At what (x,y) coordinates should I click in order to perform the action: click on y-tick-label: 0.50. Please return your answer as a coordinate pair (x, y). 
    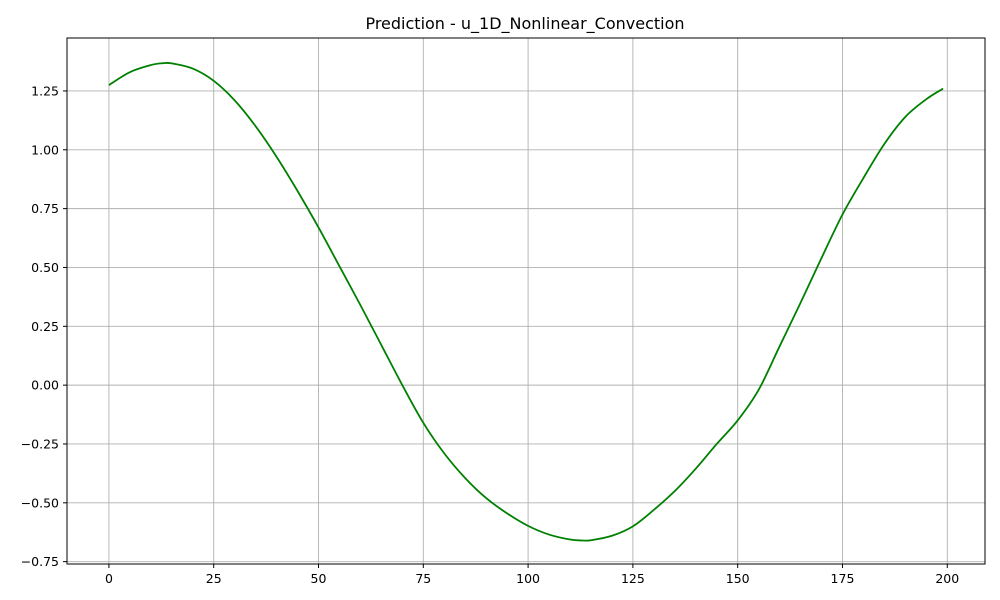
    Looking at the image, I should click on (45, 267).